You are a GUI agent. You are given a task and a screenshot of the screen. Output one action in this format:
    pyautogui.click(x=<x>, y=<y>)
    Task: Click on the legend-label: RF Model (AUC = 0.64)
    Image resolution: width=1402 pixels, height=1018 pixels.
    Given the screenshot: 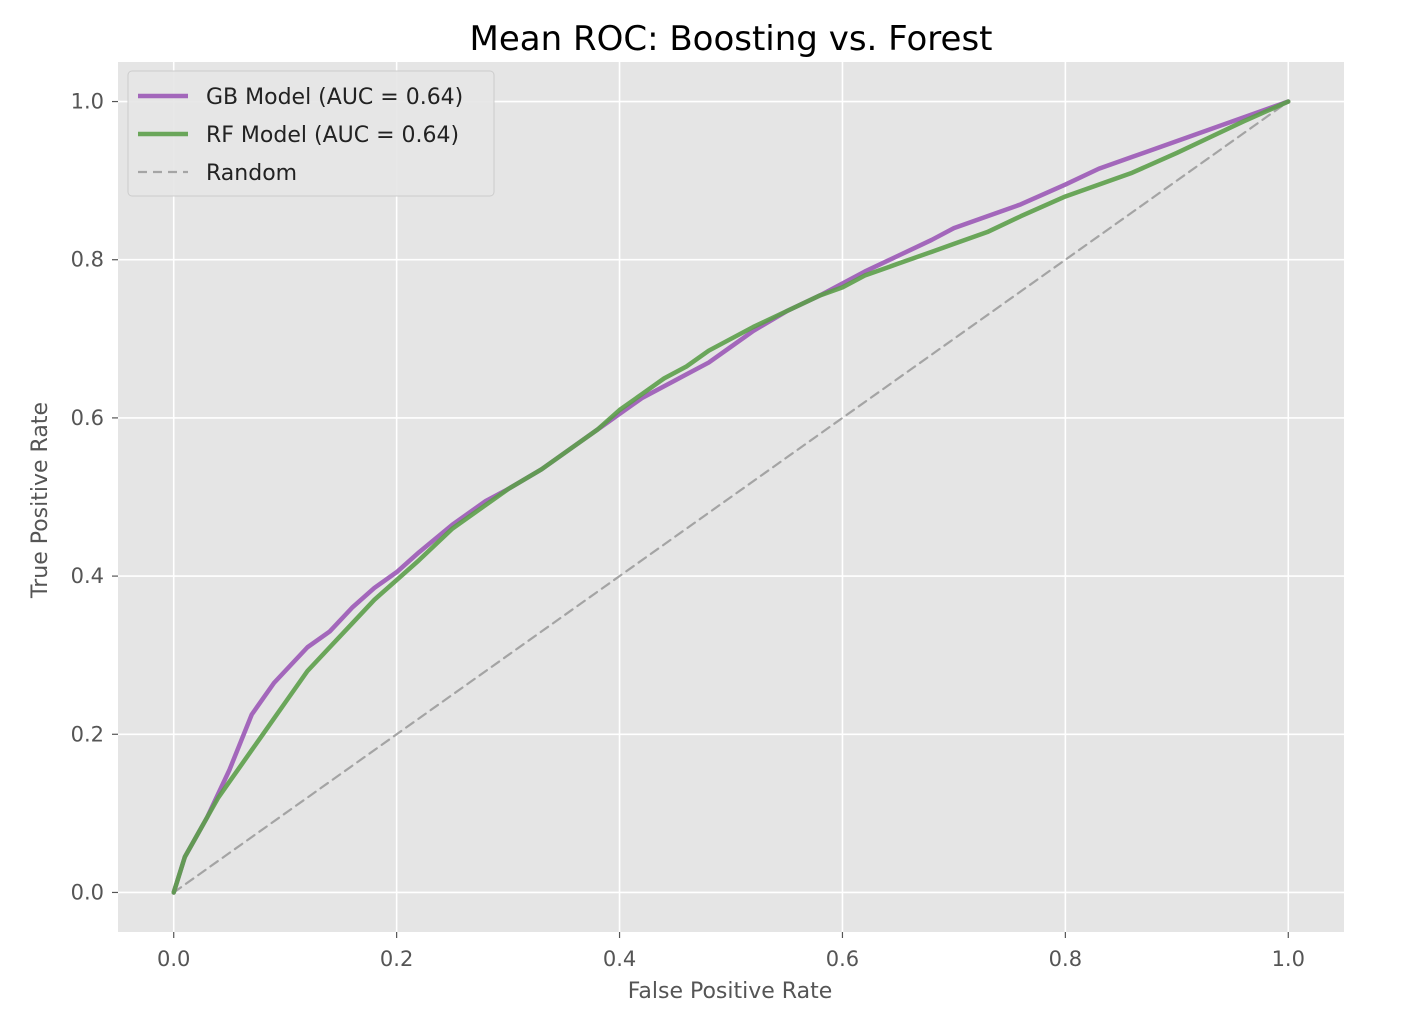 What is the action you would take?
    pyautogui.click(x=332, y=135)
    